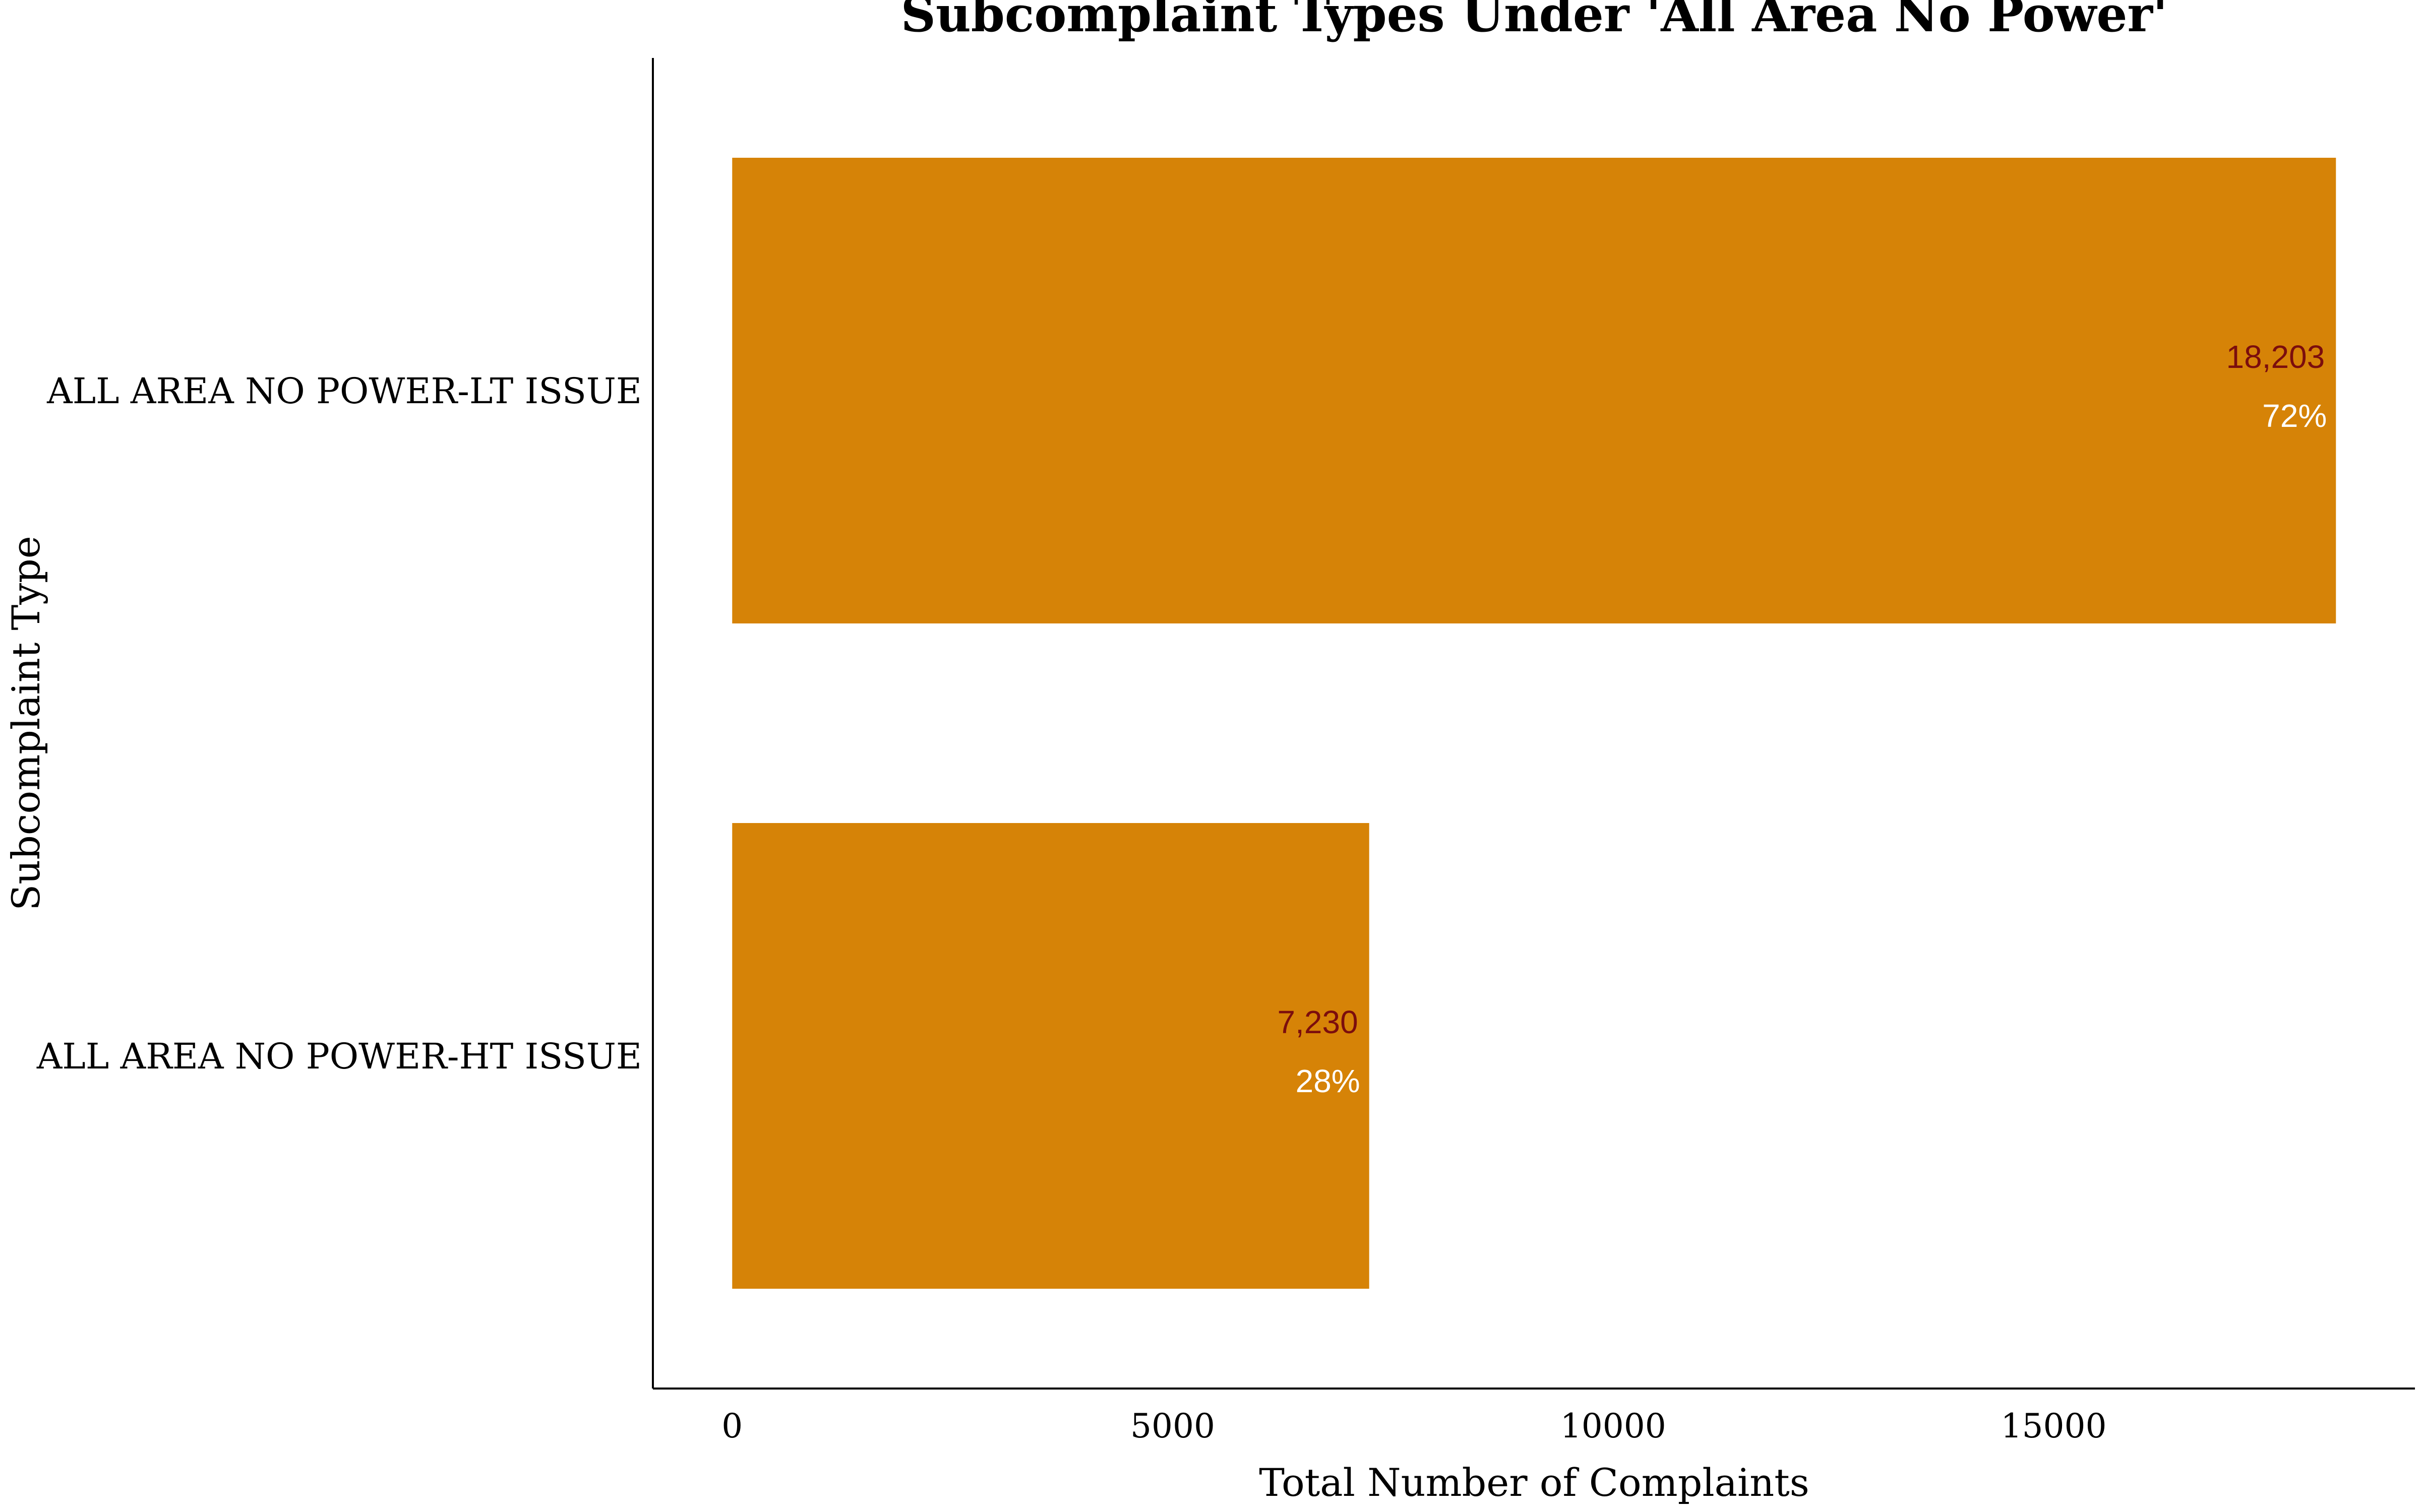 This screenshot has width=2420, height=1512. Describe the element at coordinates (2294, 416) in the screenshot. I see `percent-label-all-area-no-power-lt-issue: 72%` at that location.